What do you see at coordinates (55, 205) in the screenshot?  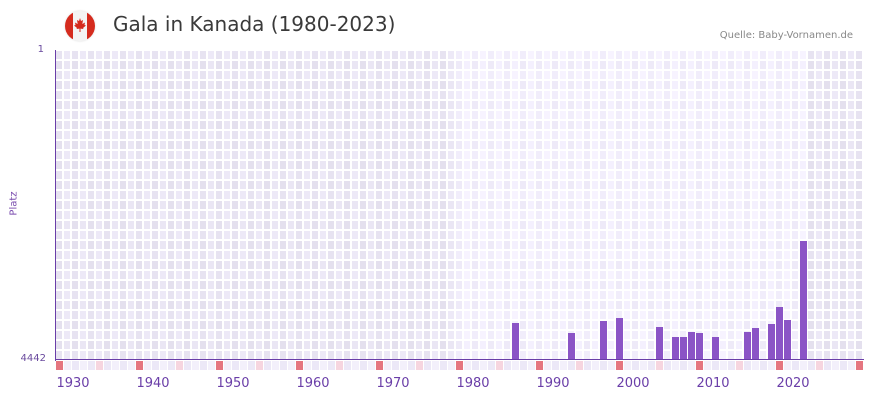 I see `y-axis-line` at bounding box center [55, 205].